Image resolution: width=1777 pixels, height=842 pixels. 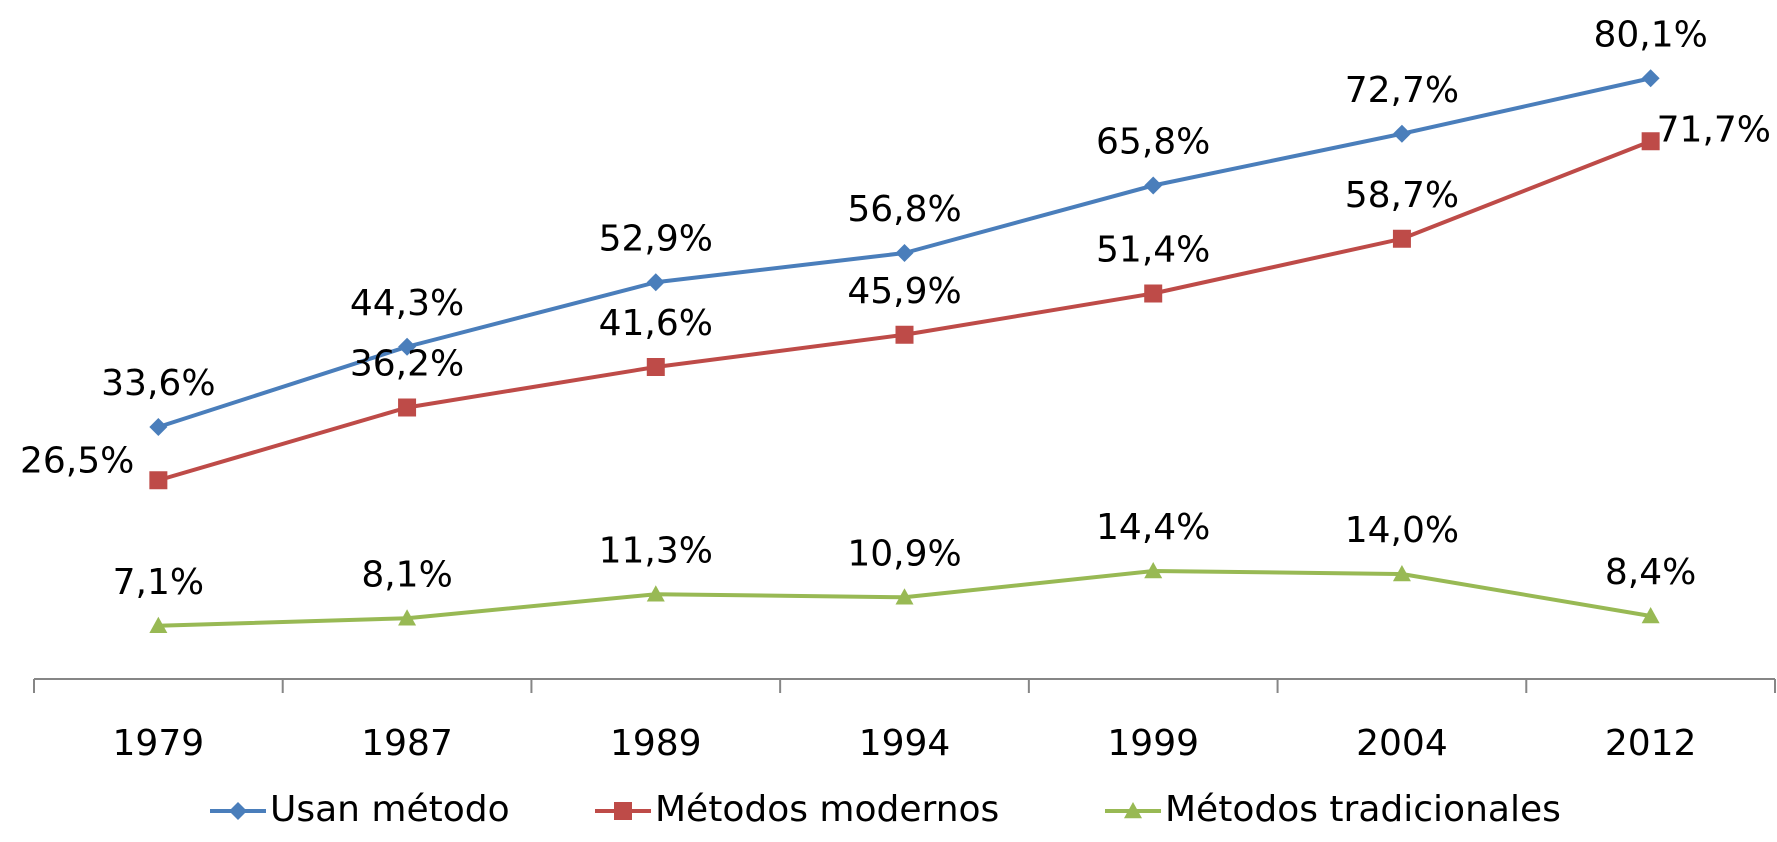 I want to click on data-label: 41,6%, so click(x=656, y=323).